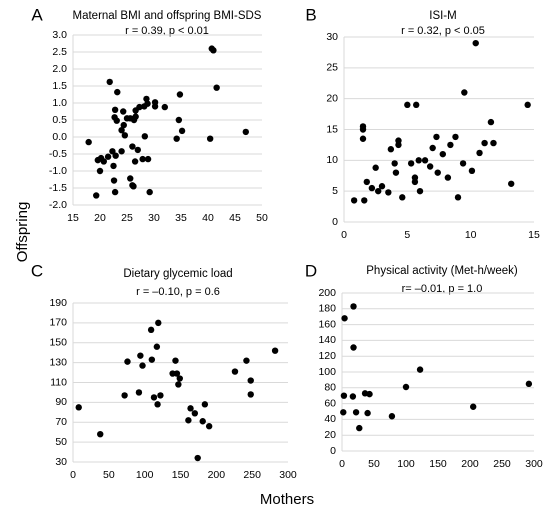  I want to click on chart-title: Maternal BMI and offspring BMI-SDS, so click(167, 16).